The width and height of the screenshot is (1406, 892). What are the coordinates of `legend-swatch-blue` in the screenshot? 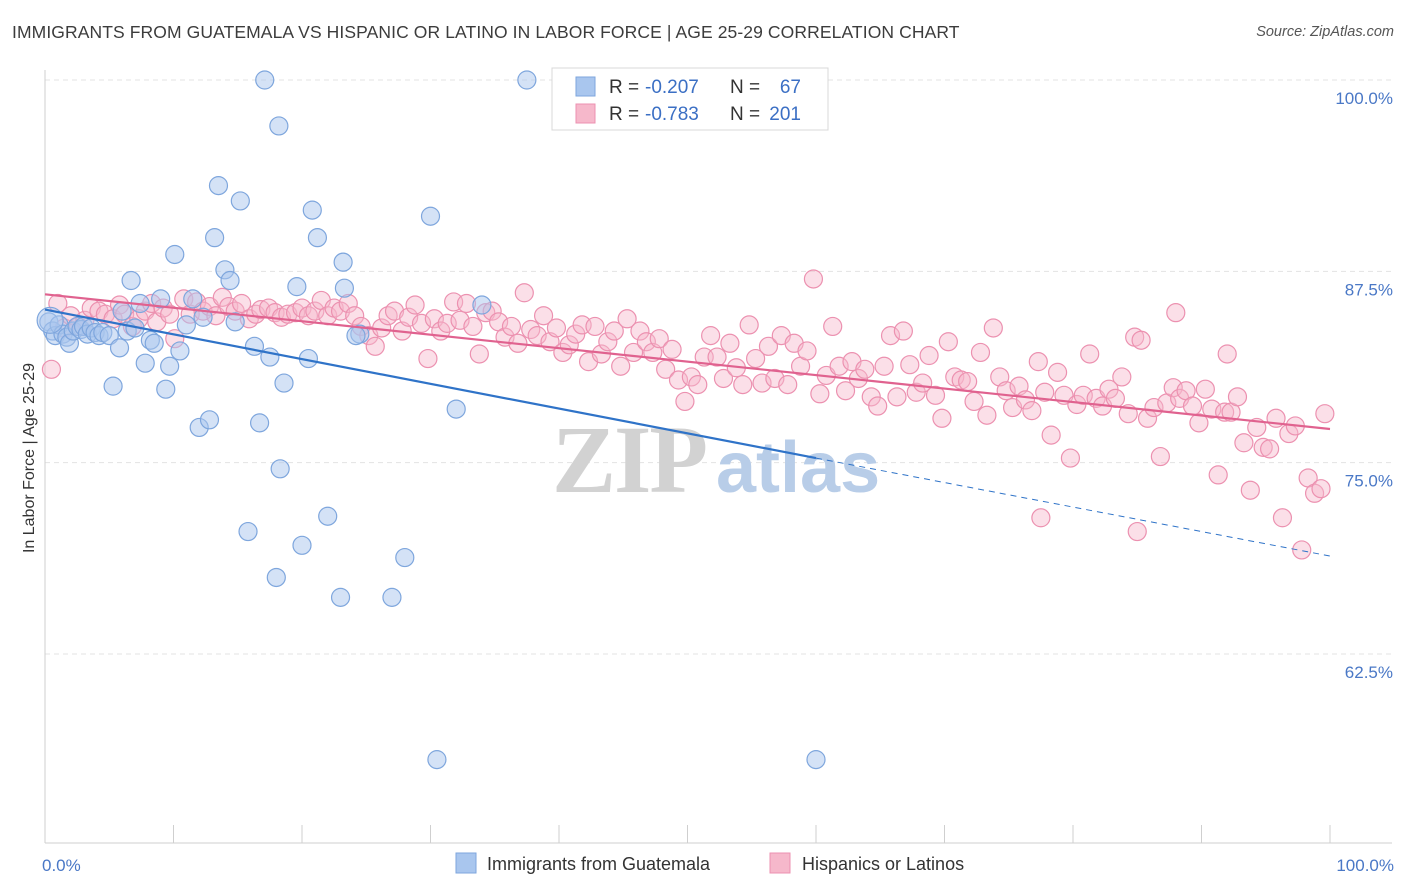 It's located at (585, 86).